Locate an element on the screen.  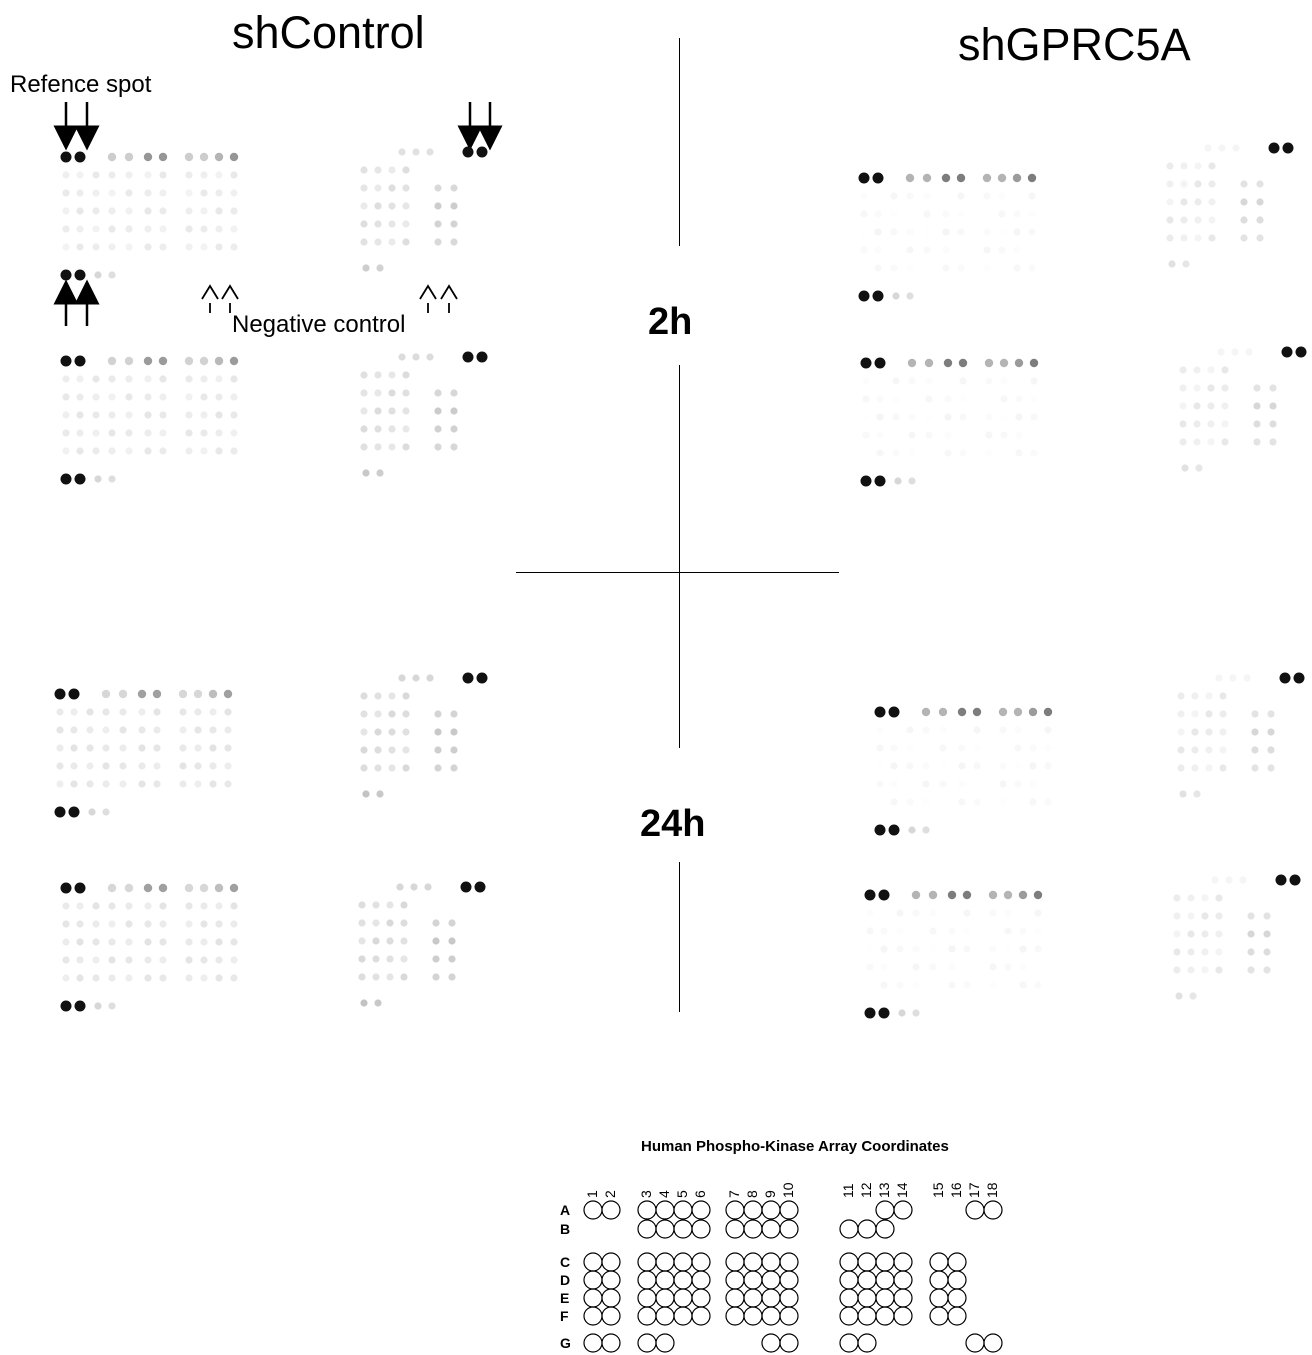
negative-control-arrows is located at coordinates (329, 298).